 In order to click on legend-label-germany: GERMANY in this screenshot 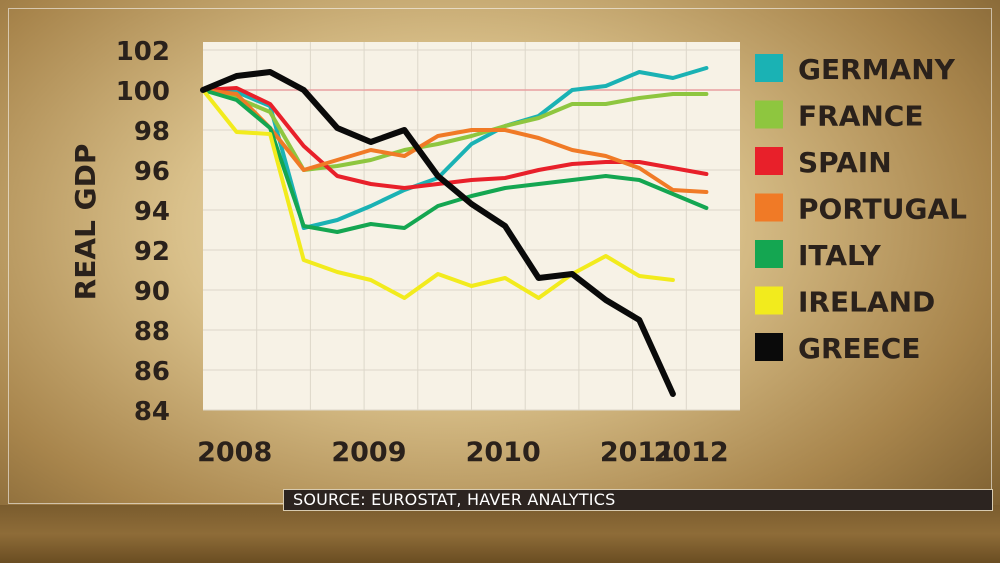, I will do `click(877, 69)`.